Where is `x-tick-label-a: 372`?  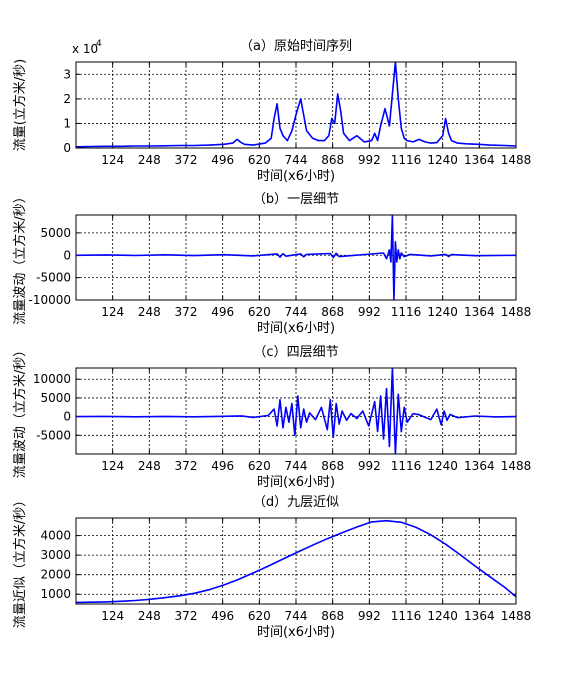 x-tick-label-a: 372 is located at coordinates (186, 160).